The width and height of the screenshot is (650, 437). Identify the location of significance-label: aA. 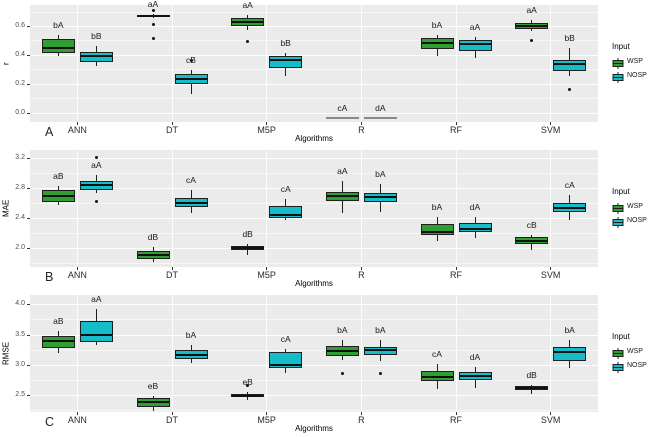
(153, 4).